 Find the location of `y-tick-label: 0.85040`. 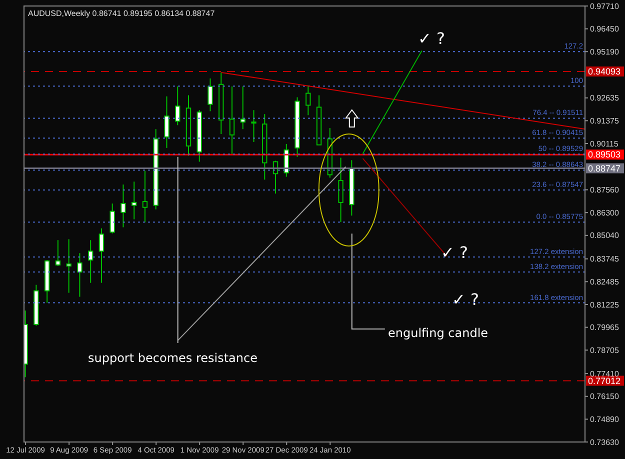

y-tick-label: 0.85040 is located at coordinates (605, 235).